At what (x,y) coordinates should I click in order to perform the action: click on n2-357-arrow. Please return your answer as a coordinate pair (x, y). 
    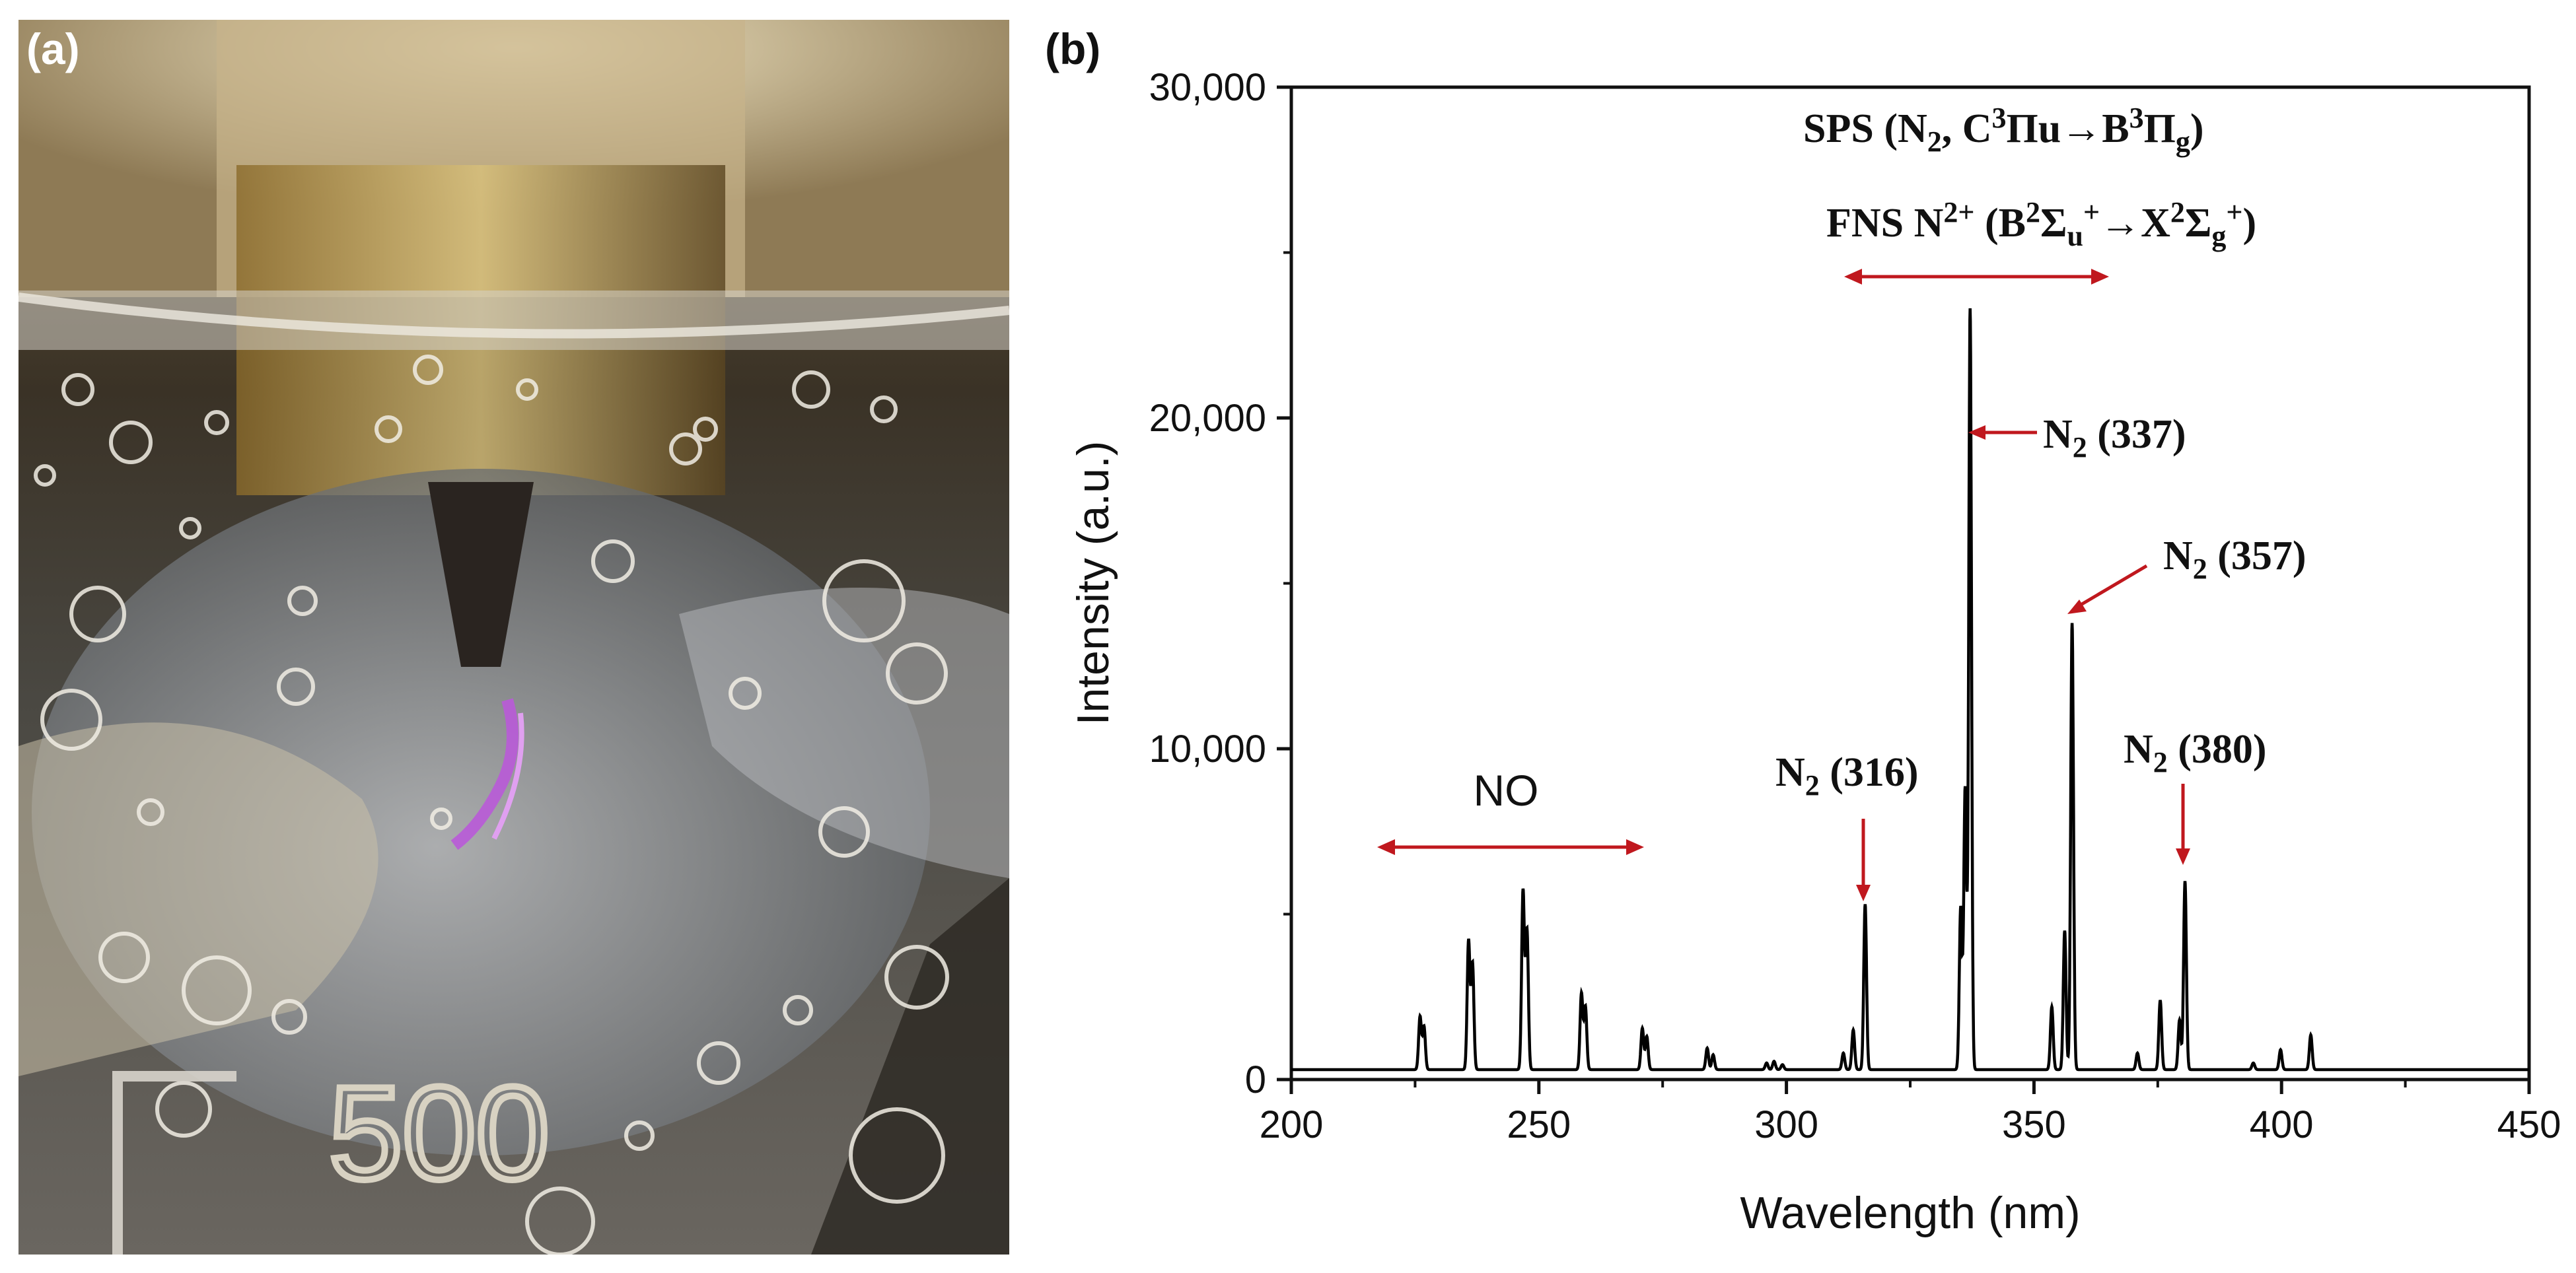
    Looking at the image, I should click on (2111, 587).